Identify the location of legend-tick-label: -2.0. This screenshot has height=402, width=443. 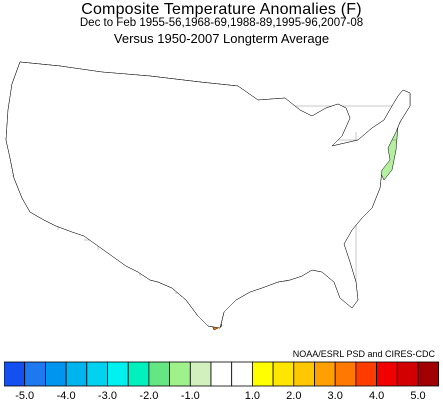
(149, 396).